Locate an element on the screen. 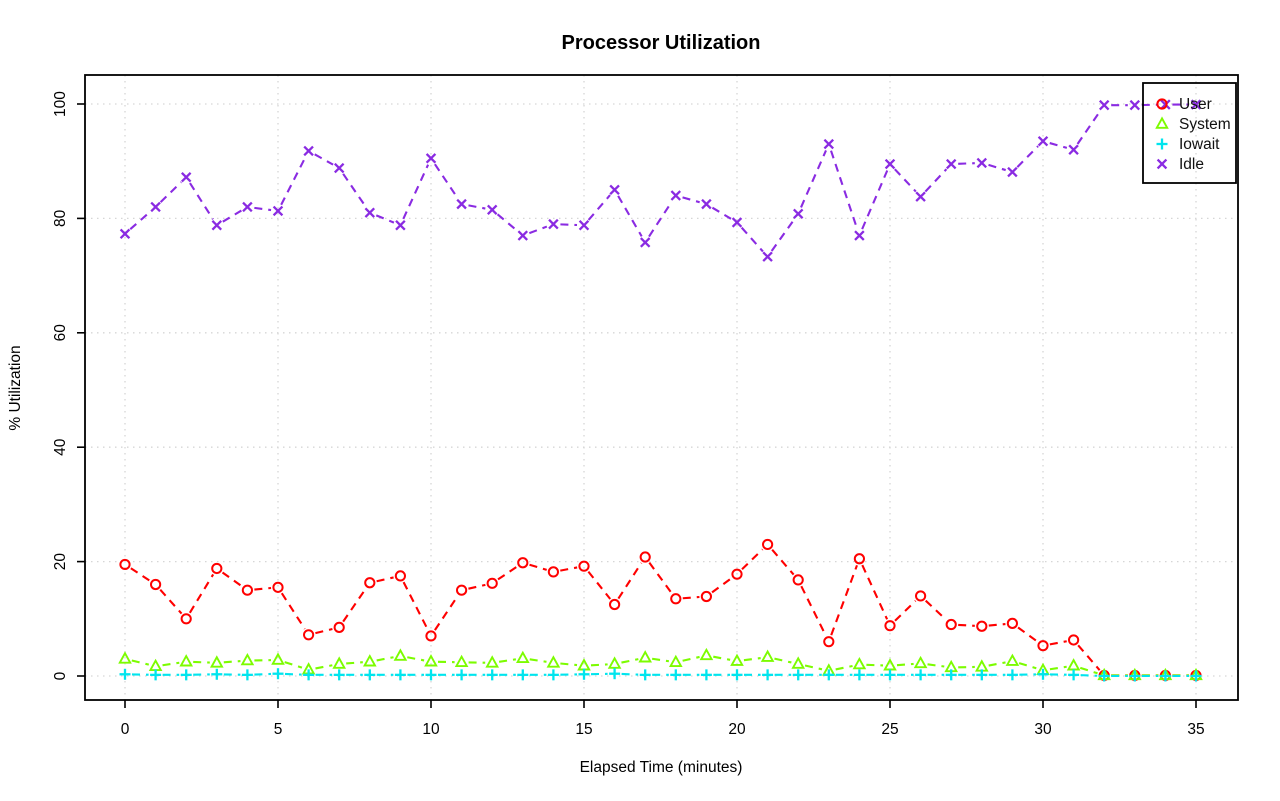 This screenshot has height=801, width=1280. x-tick-label: 15 is located at coordinates (583, 729).